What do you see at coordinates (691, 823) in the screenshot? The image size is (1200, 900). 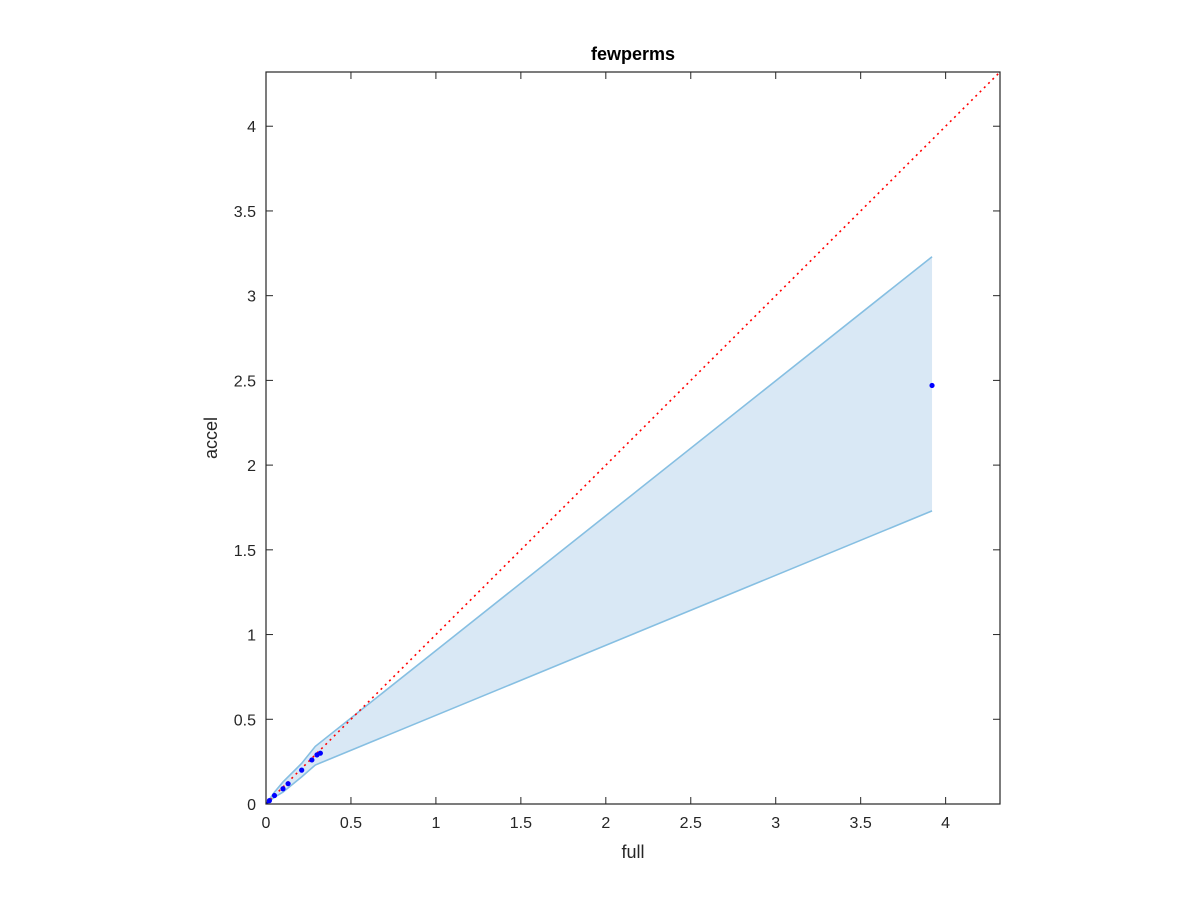 I see `x-tick-label: 2.5` at bounding box center [691, 823].